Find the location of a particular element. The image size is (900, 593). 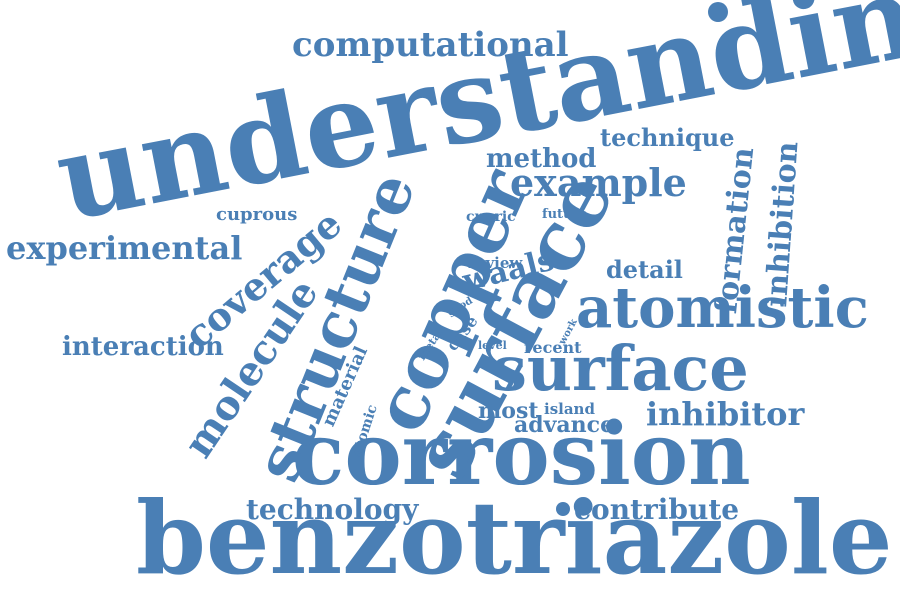

word-interaction: interaction is located at coordinates (143, 347).